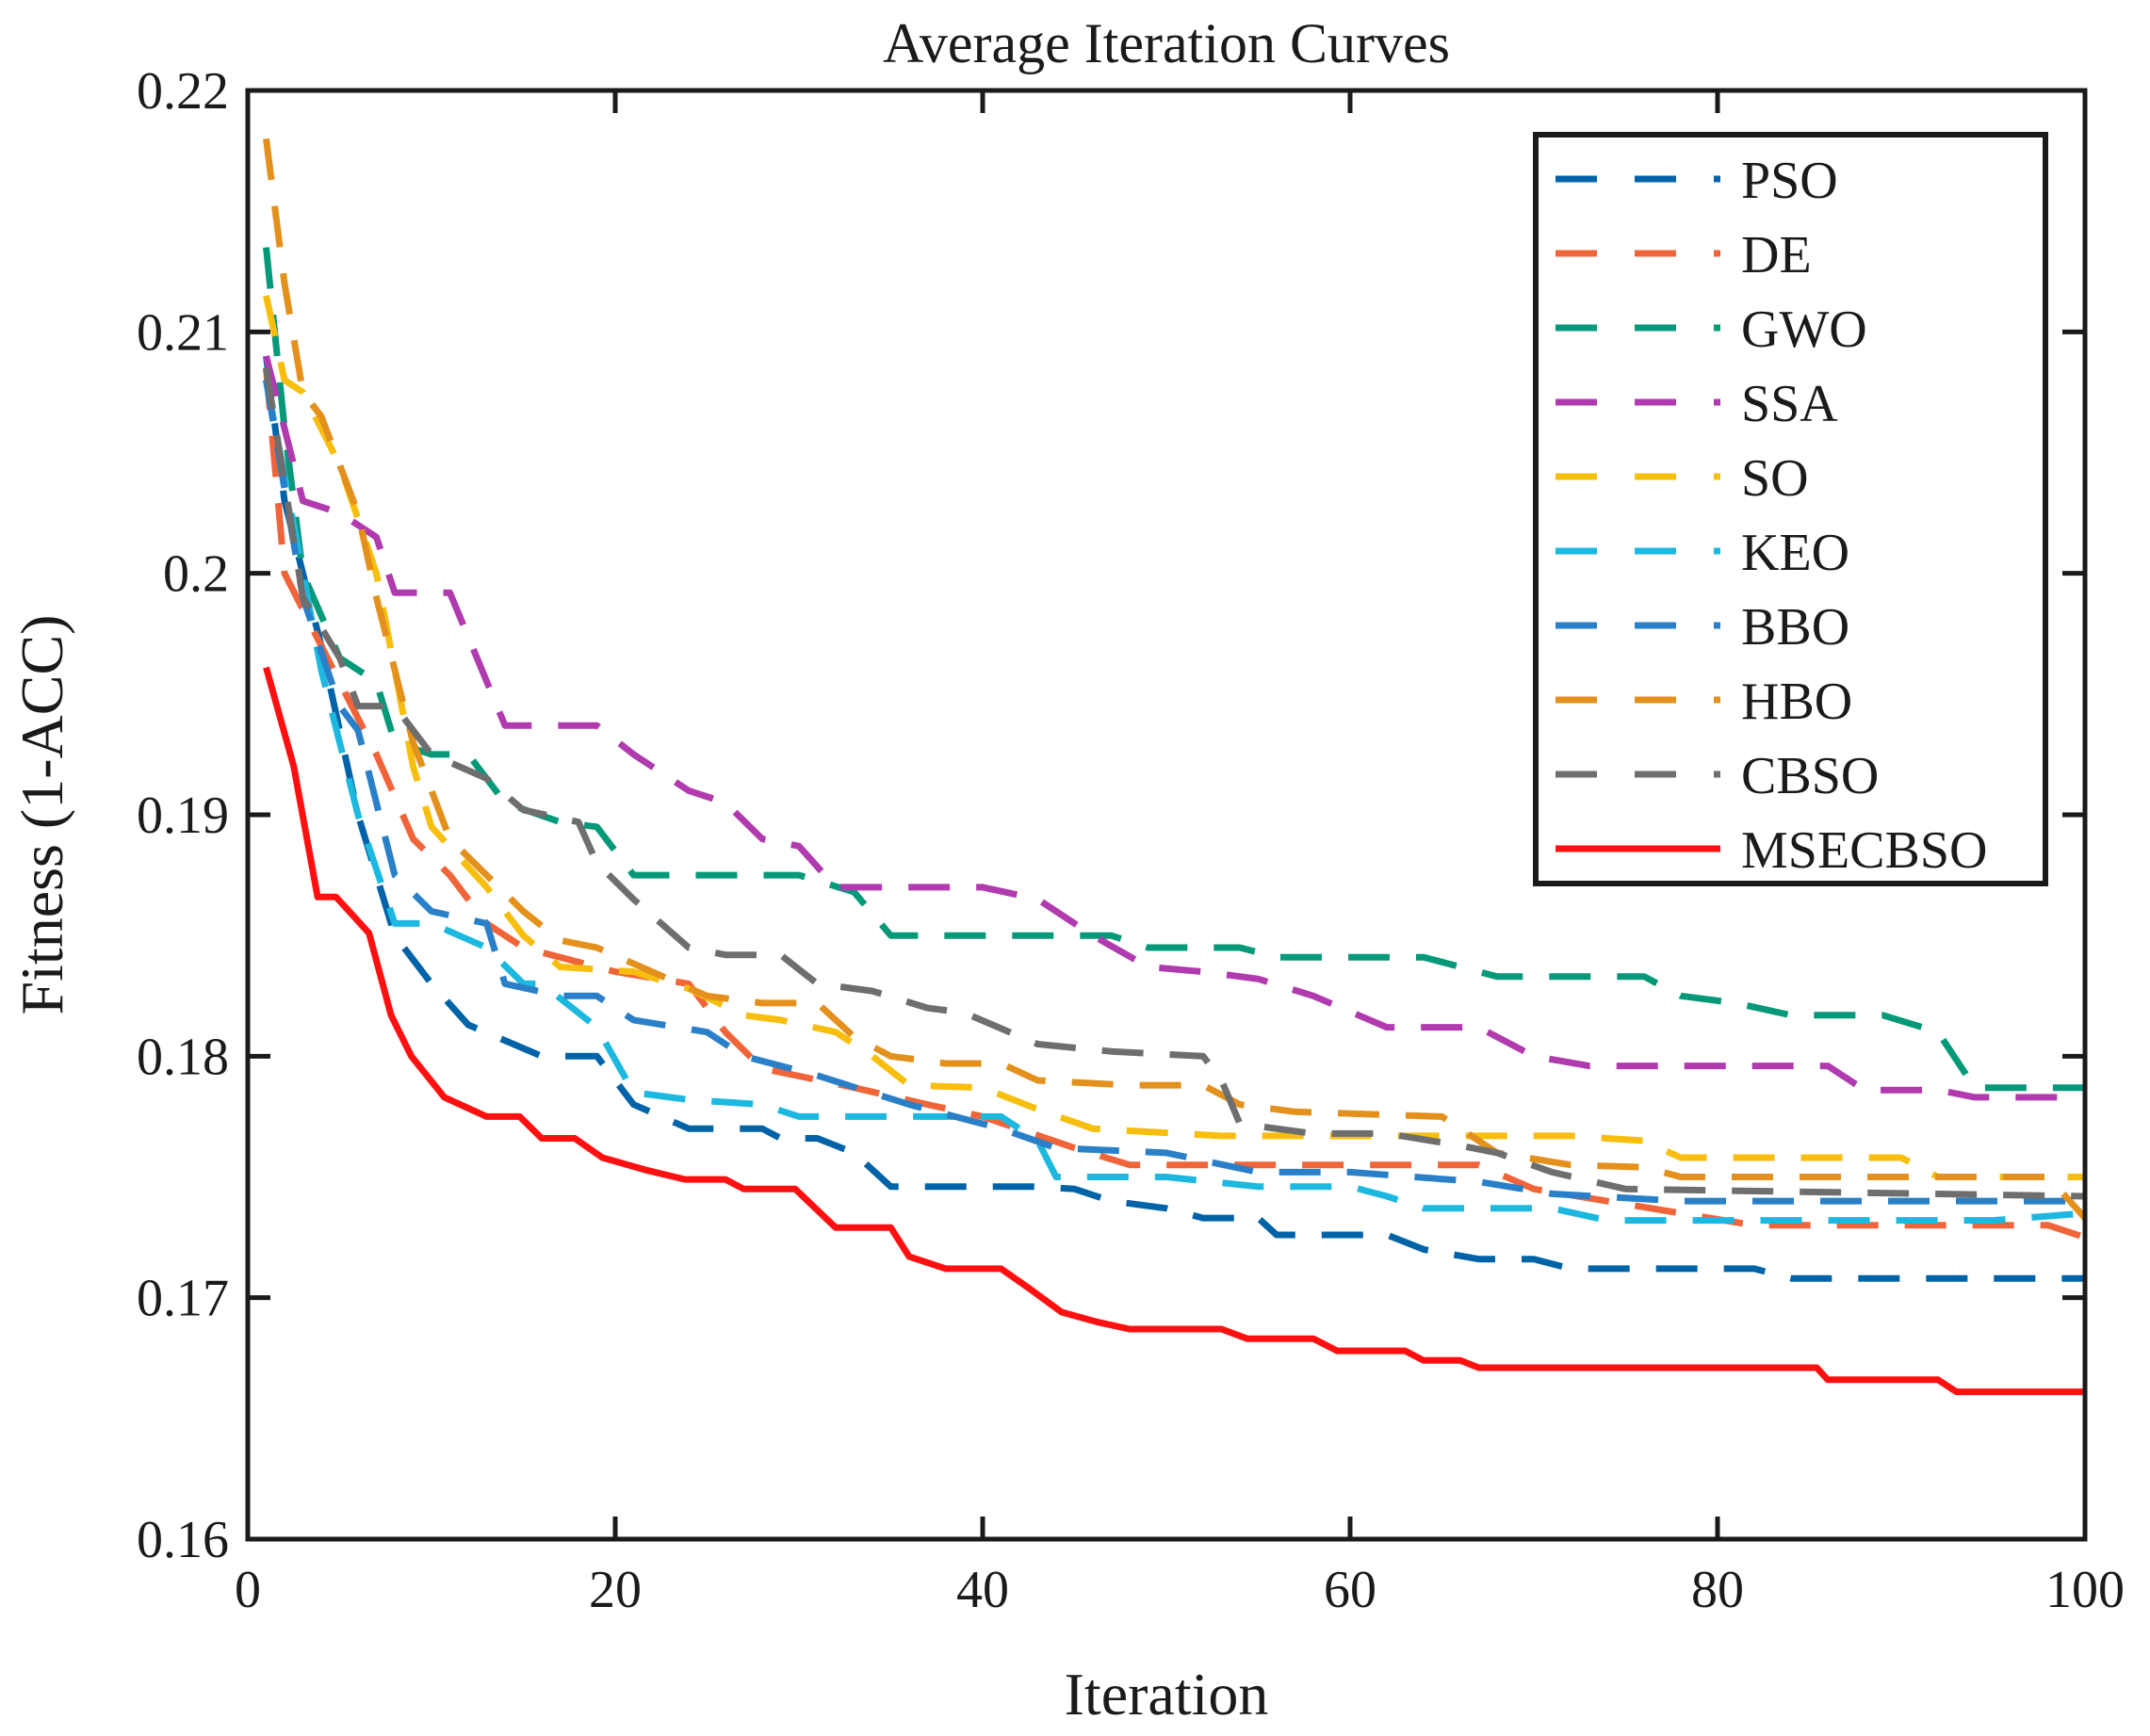 This screenshot has height=1736, width=2150. Describe the element at coordinates (1717, 1590) in the screenshot. I see `x-tick-label: 80` at that location.